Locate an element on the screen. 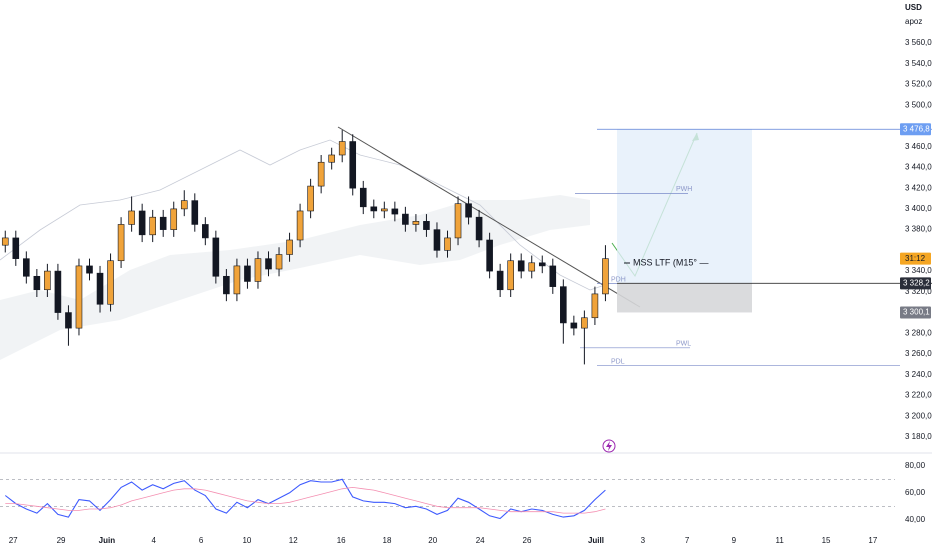  y-tick-label: 3 320,0 is located at coordinates (918, 291).